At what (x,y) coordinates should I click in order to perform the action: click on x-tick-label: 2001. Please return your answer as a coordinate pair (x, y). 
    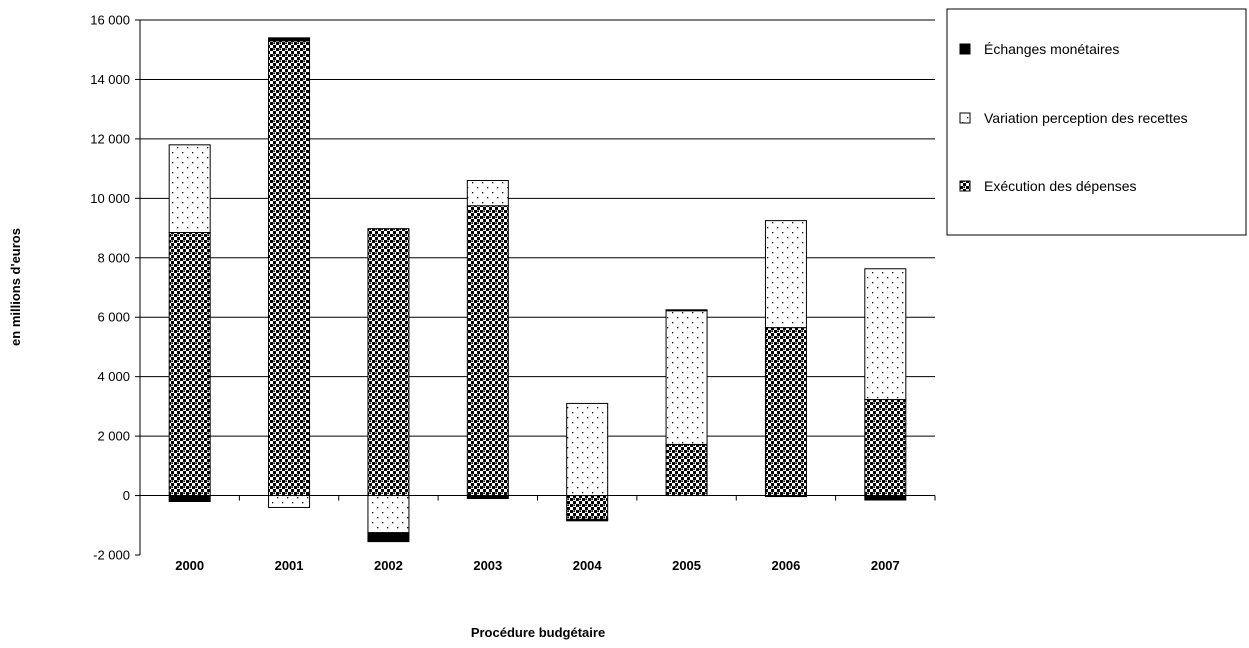
    Looking at the image, I should click on (289, 565).